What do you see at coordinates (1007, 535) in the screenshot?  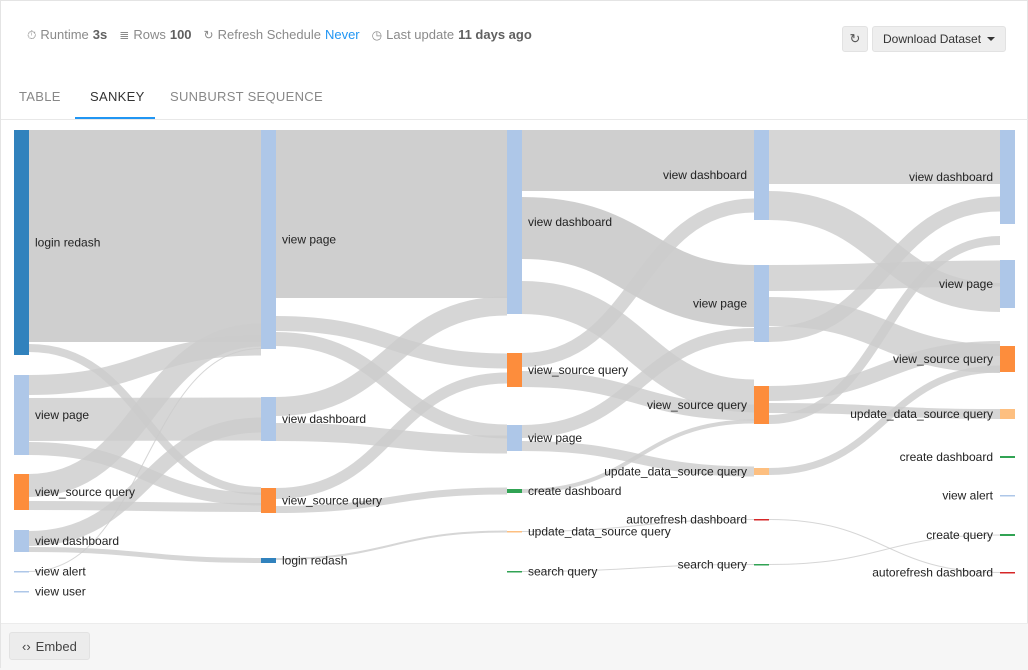 I see `sankey-node-create-query` at bounding box center [1007, 535].